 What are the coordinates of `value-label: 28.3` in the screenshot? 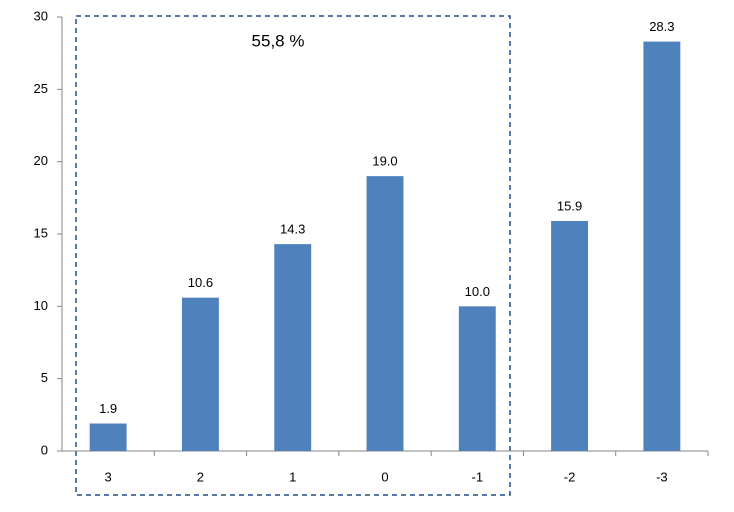 It's located at (661, 26).